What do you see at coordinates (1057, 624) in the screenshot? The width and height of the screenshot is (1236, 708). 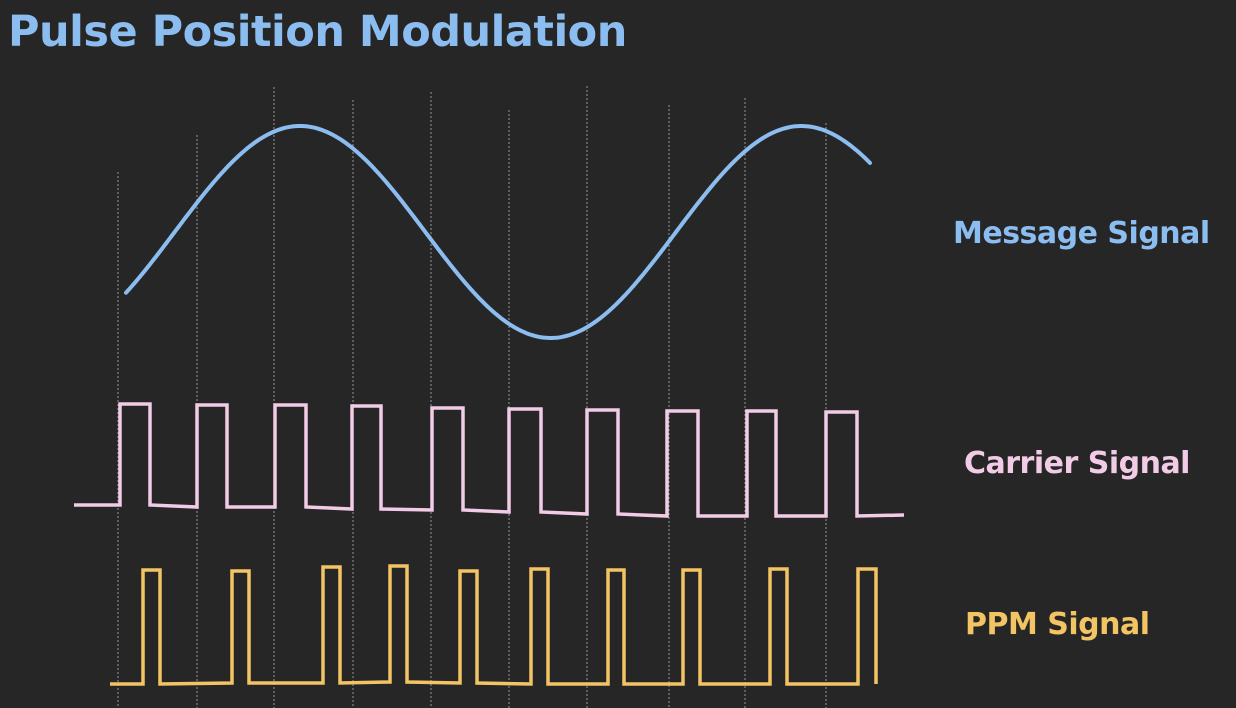 I see `ppm-signal-label: PPM Signal` at bounding box center [1057, 624].